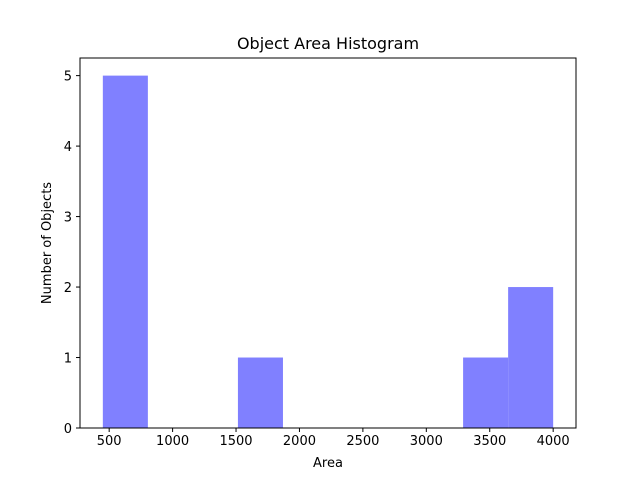 This screenshot has width=640, height=480. Describe the element at coordinates (328, 463) in the screenshot. I see `x-axis-label: Area` at that location.